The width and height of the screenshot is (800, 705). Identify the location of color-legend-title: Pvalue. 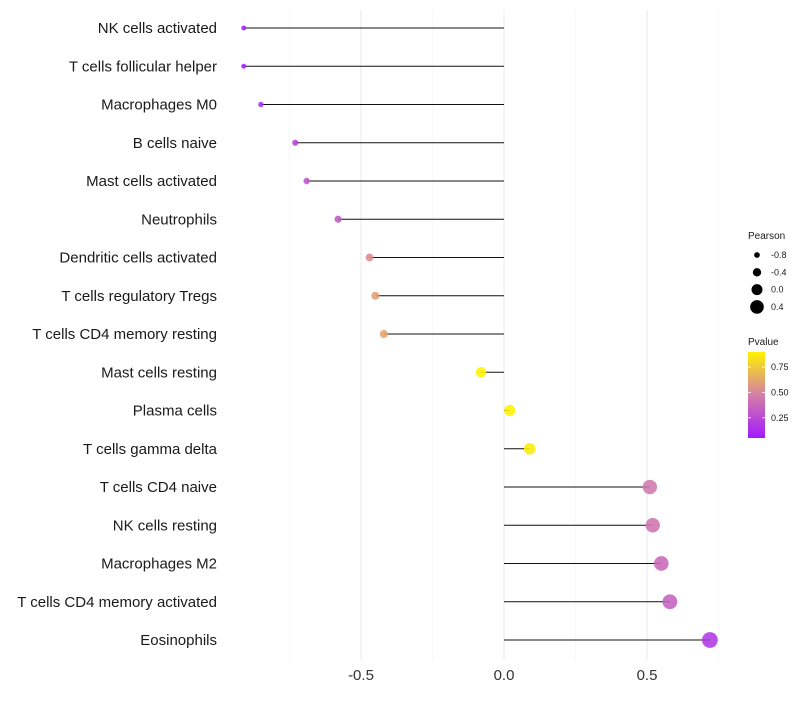
(763, 342).